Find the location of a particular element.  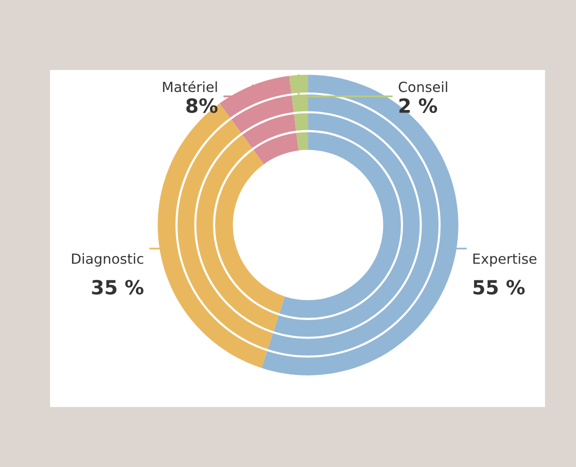

data-label: 55 % is located at coordinates (499, 287).